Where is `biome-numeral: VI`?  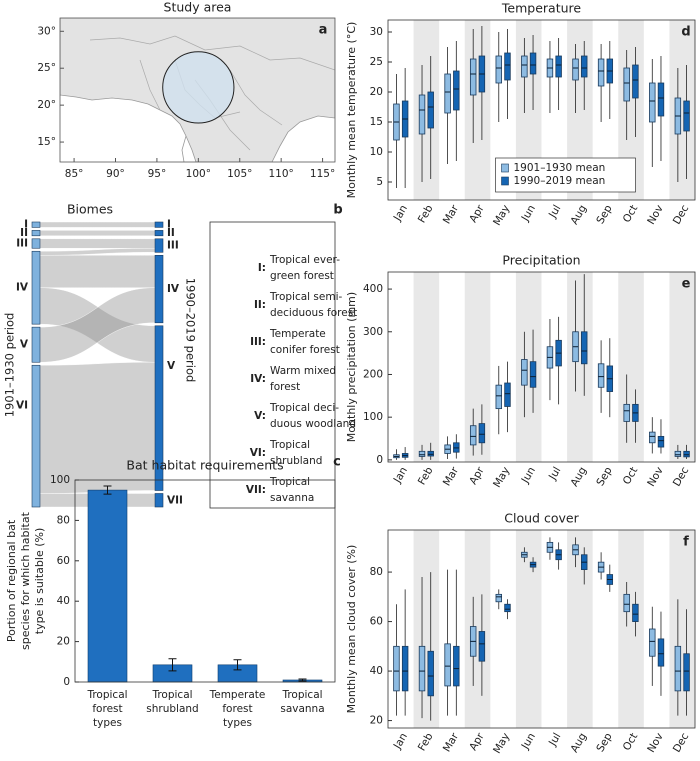
biome-numeral: VI is located at coordinates (22, 405).